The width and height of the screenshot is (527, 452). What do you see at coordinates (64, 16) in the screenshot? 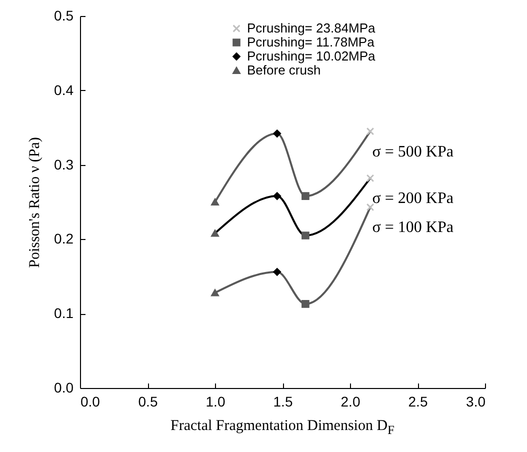
I see `y-tick-label: 0.5` at bounding box center [64, 16].